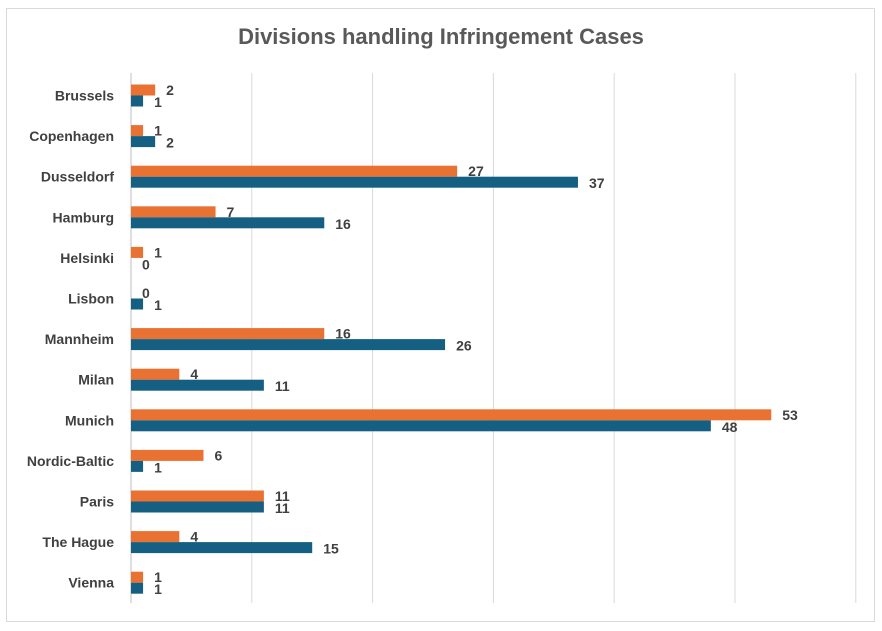 The image size is (882, 631). What do you see at coordinates (71, 136) in the screenshot?
I see `category-label: Copenhagen` at bounding box center [71, 136].